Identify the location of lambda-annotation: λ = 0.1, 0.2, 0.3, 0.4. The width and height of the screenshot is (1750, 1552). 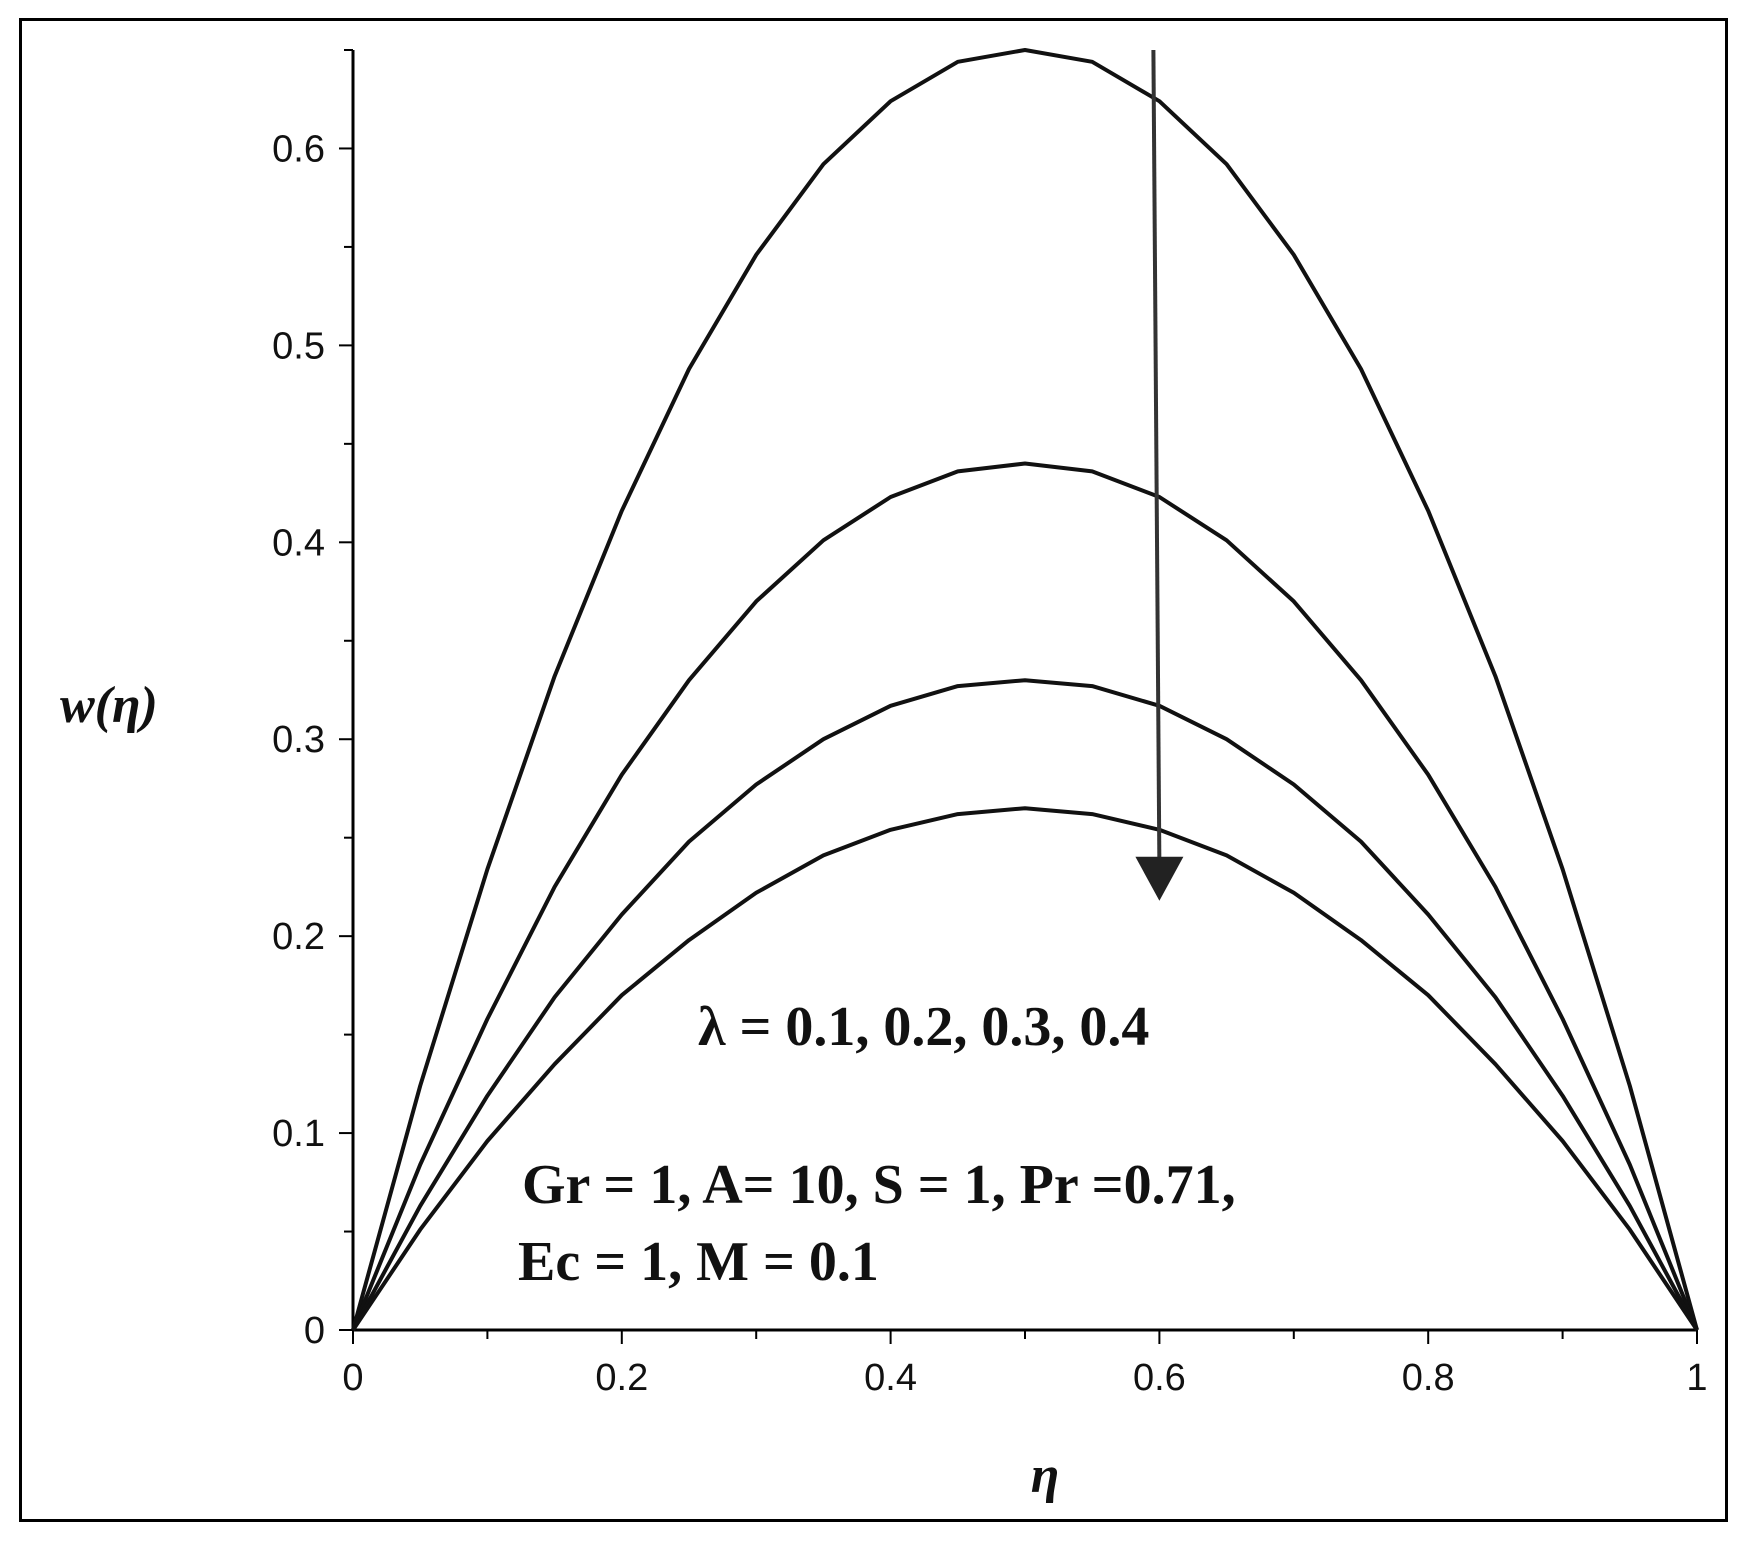
(923, 1027).